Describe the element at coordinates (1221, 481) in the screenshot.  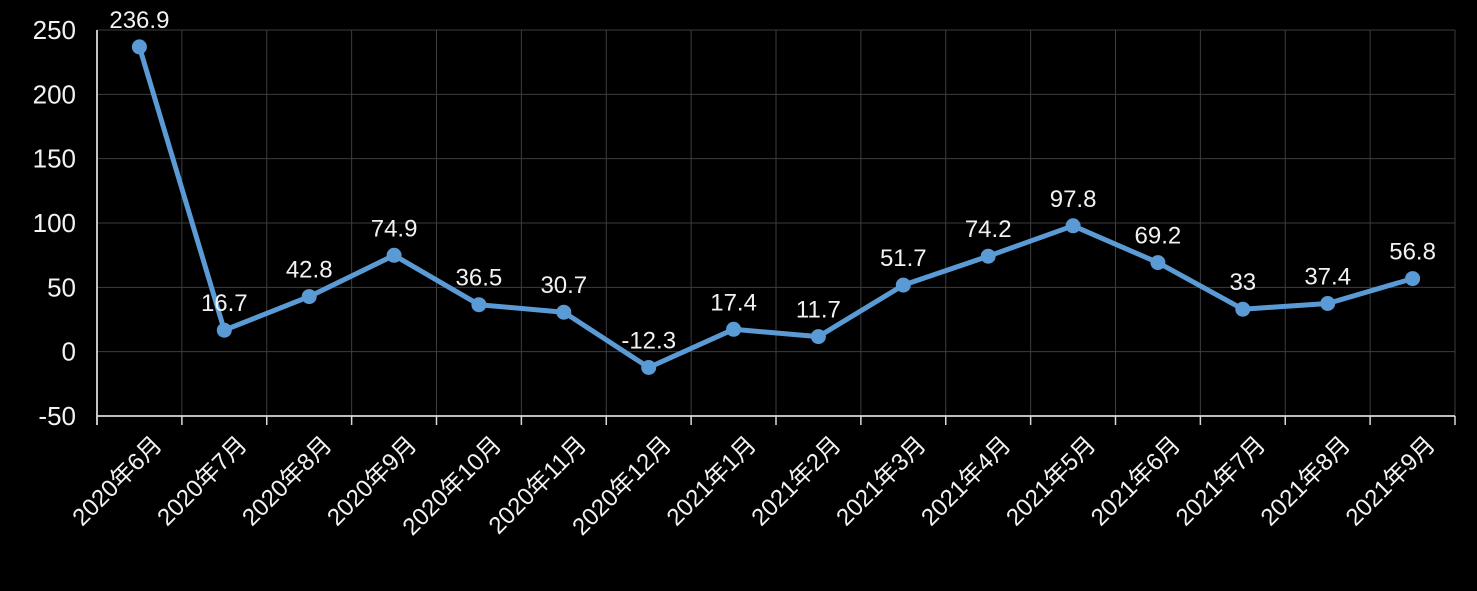
I see `x-axis-tick-label: 2021年7月` at that location.